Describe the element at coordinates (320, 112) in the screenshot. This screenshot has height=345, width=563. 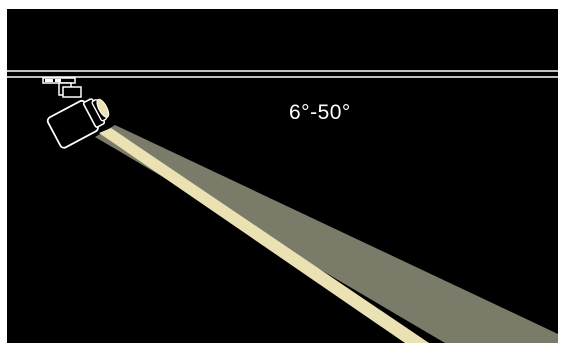
I see `beam-angle-label: 6°-50°` at that location.